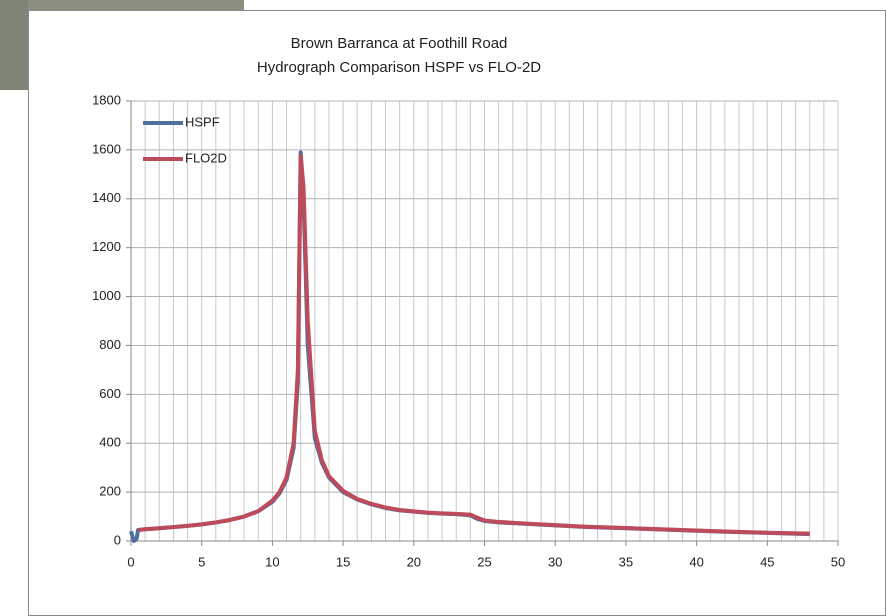  Describe the element at coordinates (130, 561) in the screenshot. I see `x-tick-label: 0` at that location.